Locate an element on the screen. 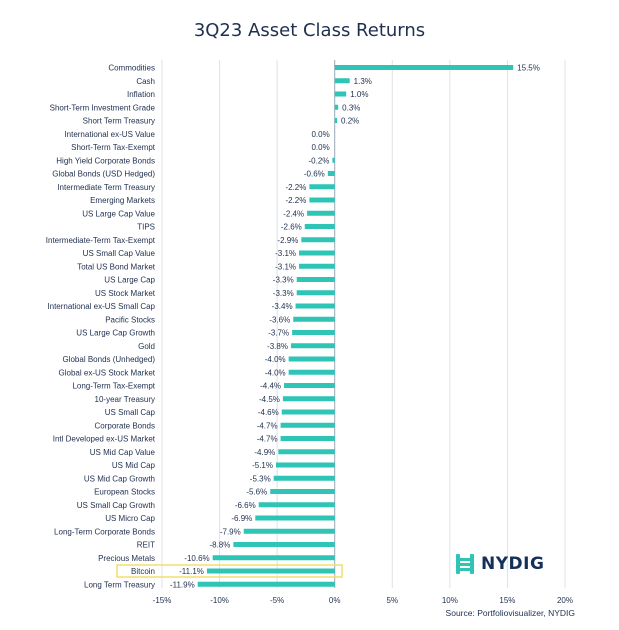  category-label: US Small Cap is located at coordinates (130, 412).